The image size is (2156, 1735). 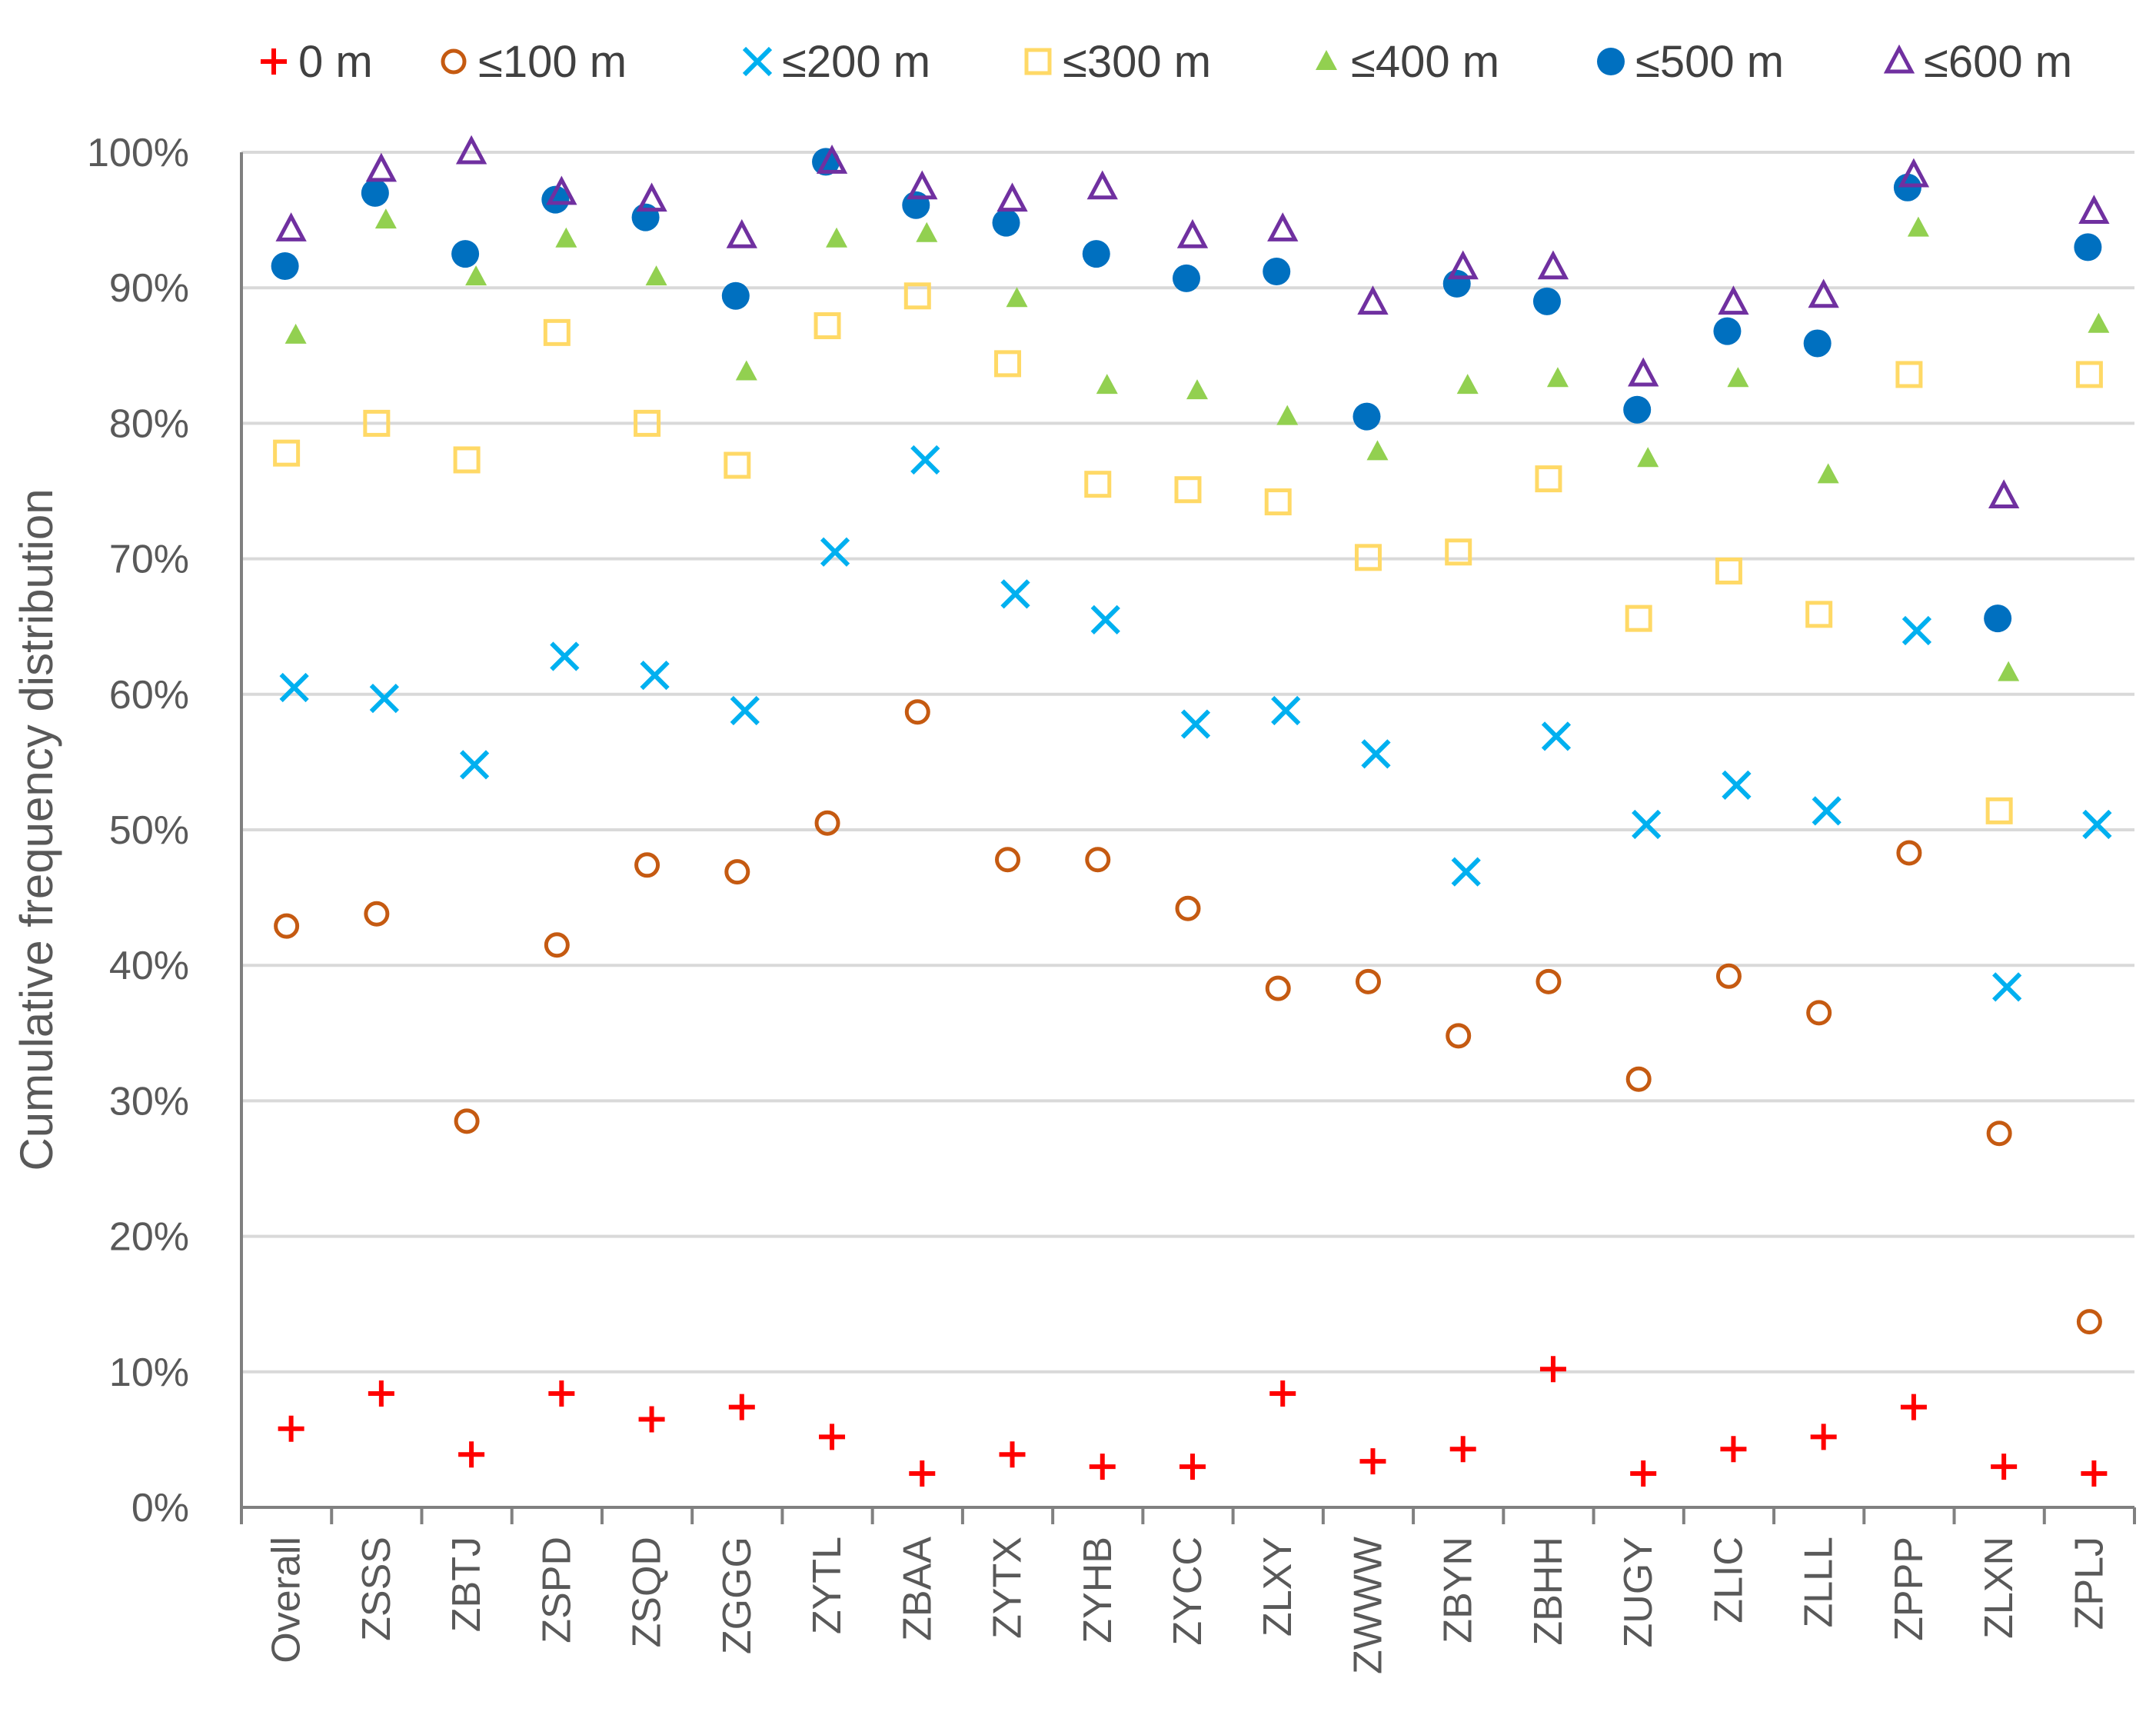 I want to click on legend: 0 m ≤100 m ≤200 m ≤300 m ≤400 m ≤500 m ≤600 m, so click(x=1166, y=62).